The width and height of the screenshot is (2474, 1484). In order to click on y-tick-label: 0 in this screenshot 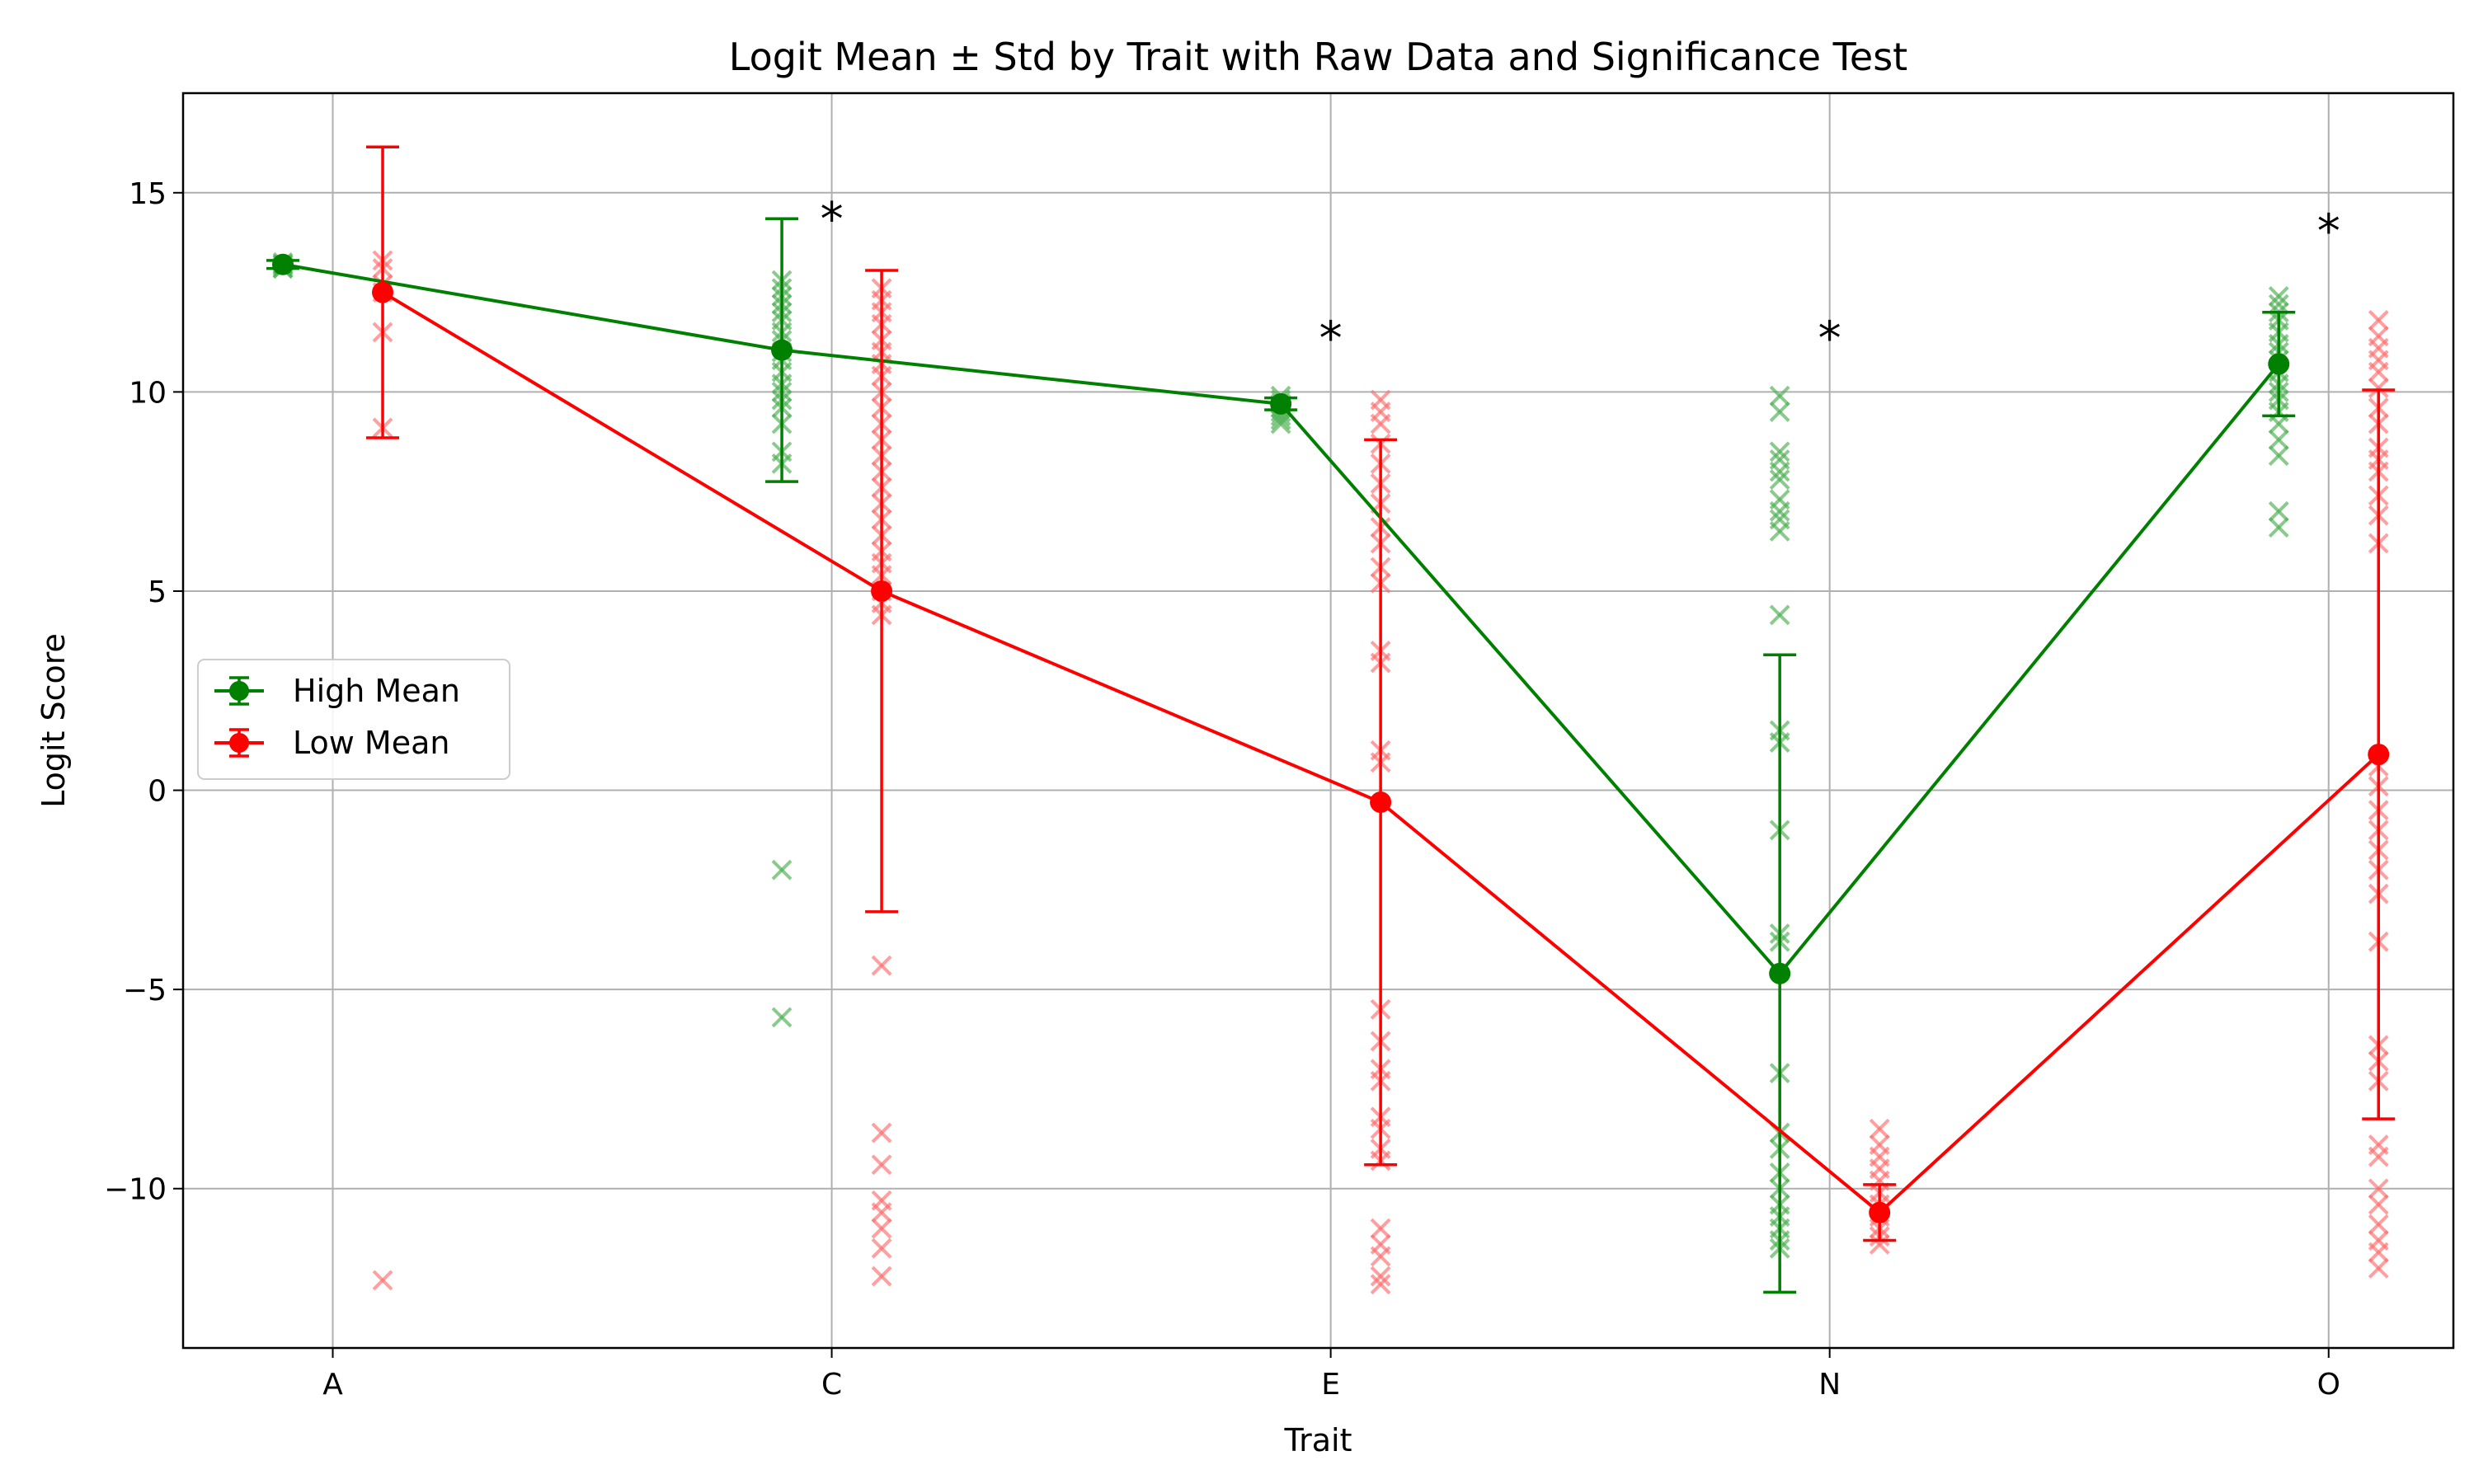, I will do `click(157, 792)`.